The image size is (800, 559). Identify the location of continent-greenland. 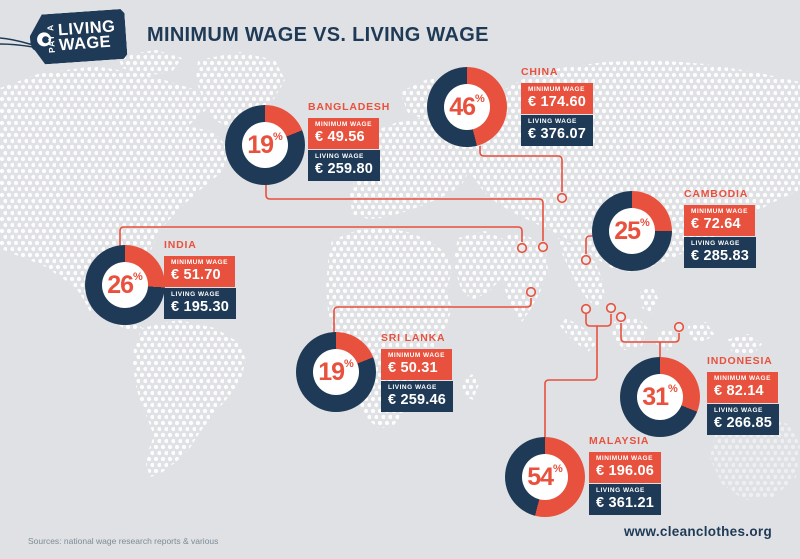
(240, 91).